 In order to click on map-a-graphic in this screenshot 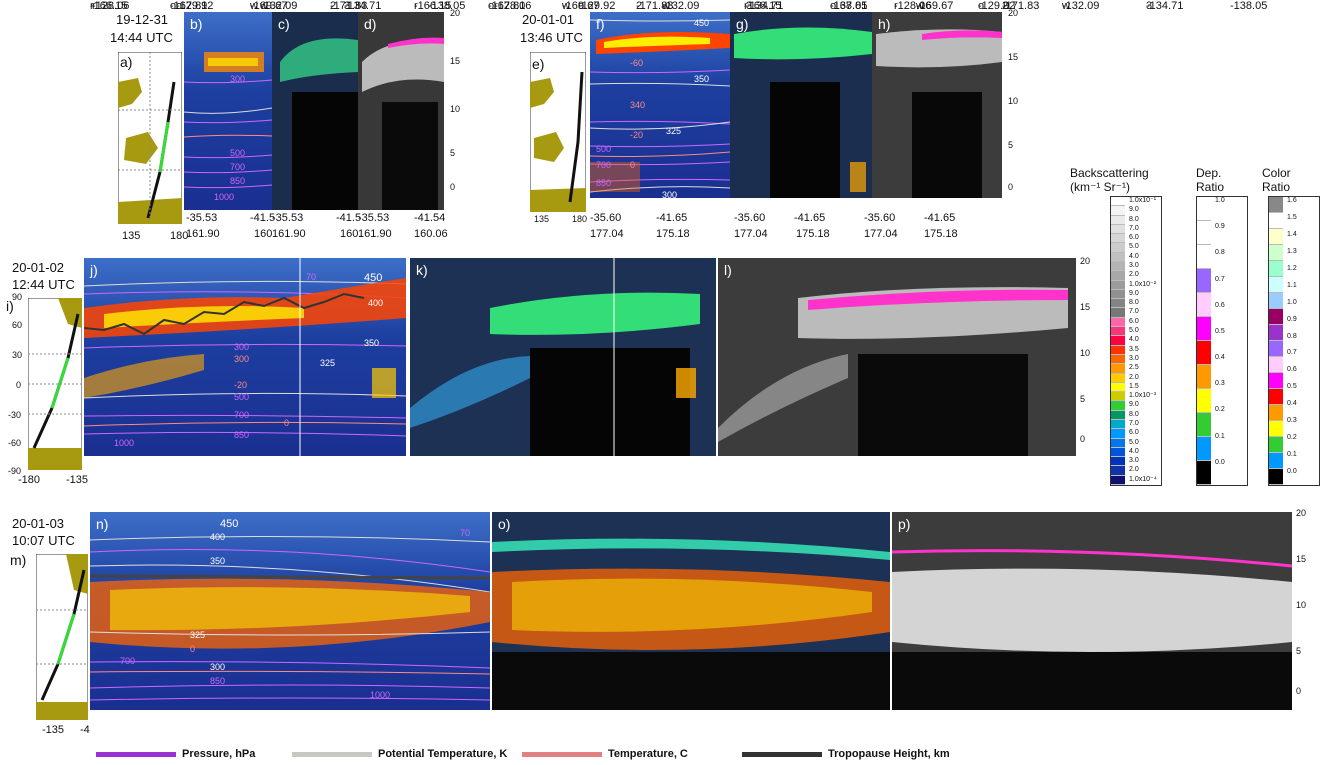, I will do `click(150, 138)`.